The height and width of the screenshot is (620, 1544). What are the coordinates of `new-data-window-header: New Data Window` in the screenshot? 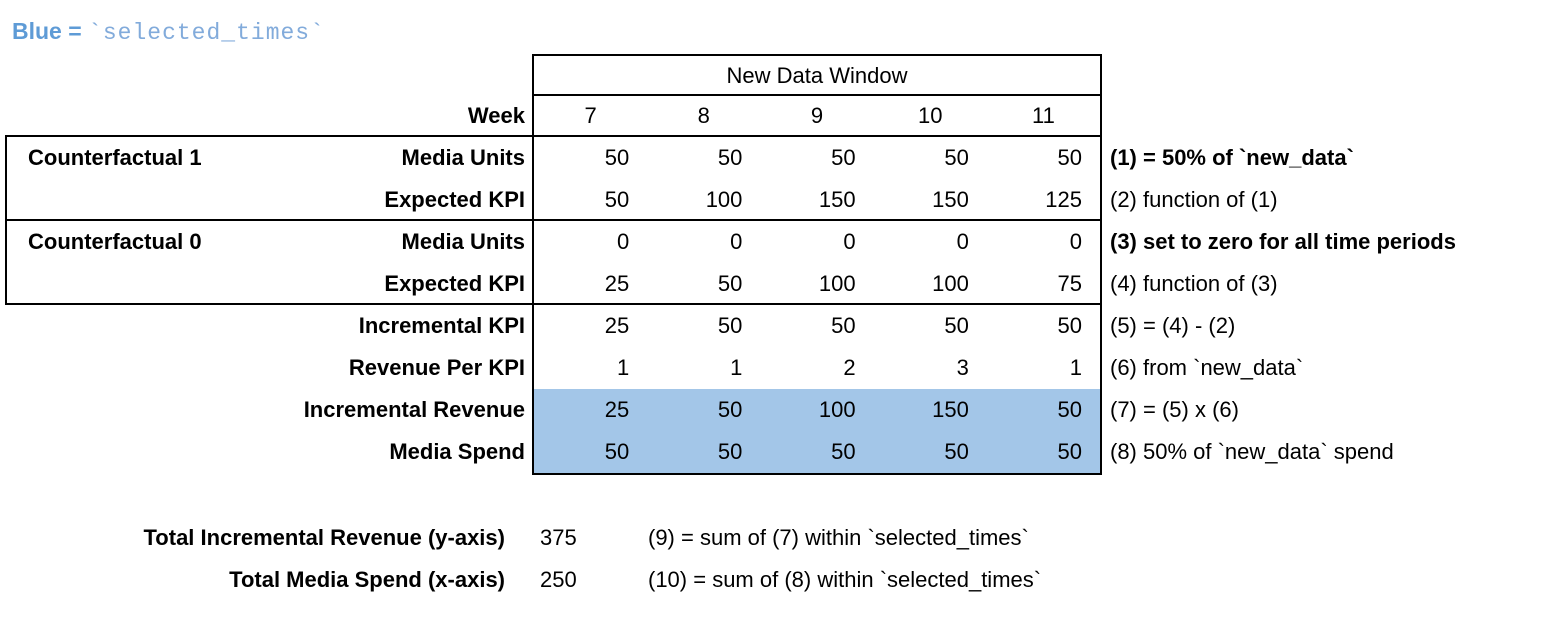 It's located at (817, 75).